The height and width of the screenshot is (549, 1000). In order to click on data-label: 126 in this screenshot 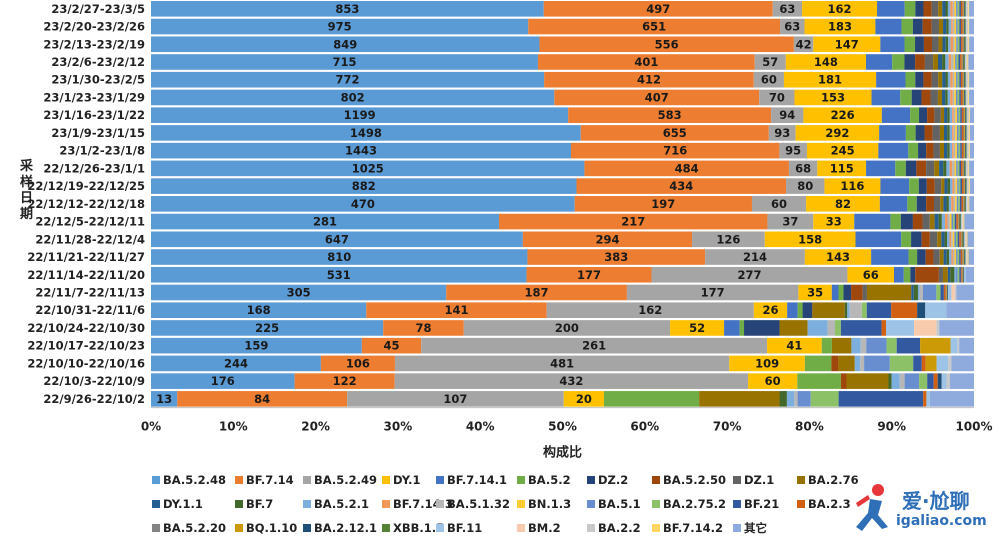, I will do `click(728, 239)`.